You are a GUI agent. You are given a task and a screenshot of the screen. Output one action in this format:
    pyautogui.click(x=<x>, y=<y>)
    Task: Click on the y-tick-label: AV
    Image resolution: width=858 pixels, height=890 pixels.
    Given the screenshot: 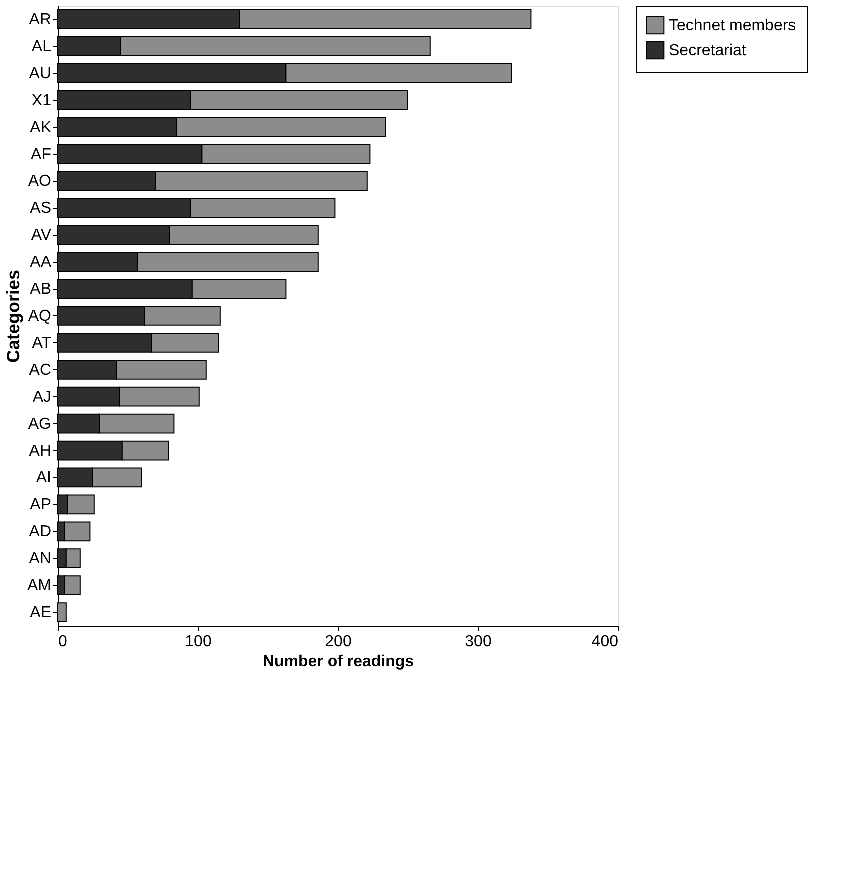 What is the action you would take?
    pyautogui.click(x=41, y=235)
    